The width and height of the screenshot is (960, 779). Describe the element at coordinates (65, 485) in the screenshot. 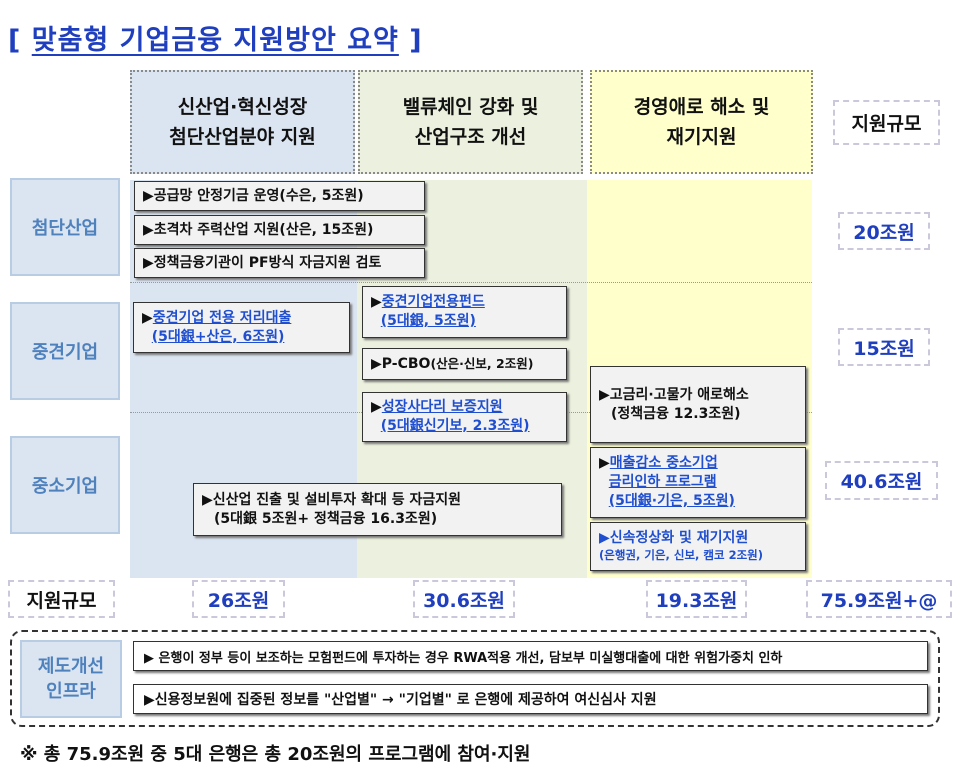

I see `row-label-sme: 중소기업` at that location.